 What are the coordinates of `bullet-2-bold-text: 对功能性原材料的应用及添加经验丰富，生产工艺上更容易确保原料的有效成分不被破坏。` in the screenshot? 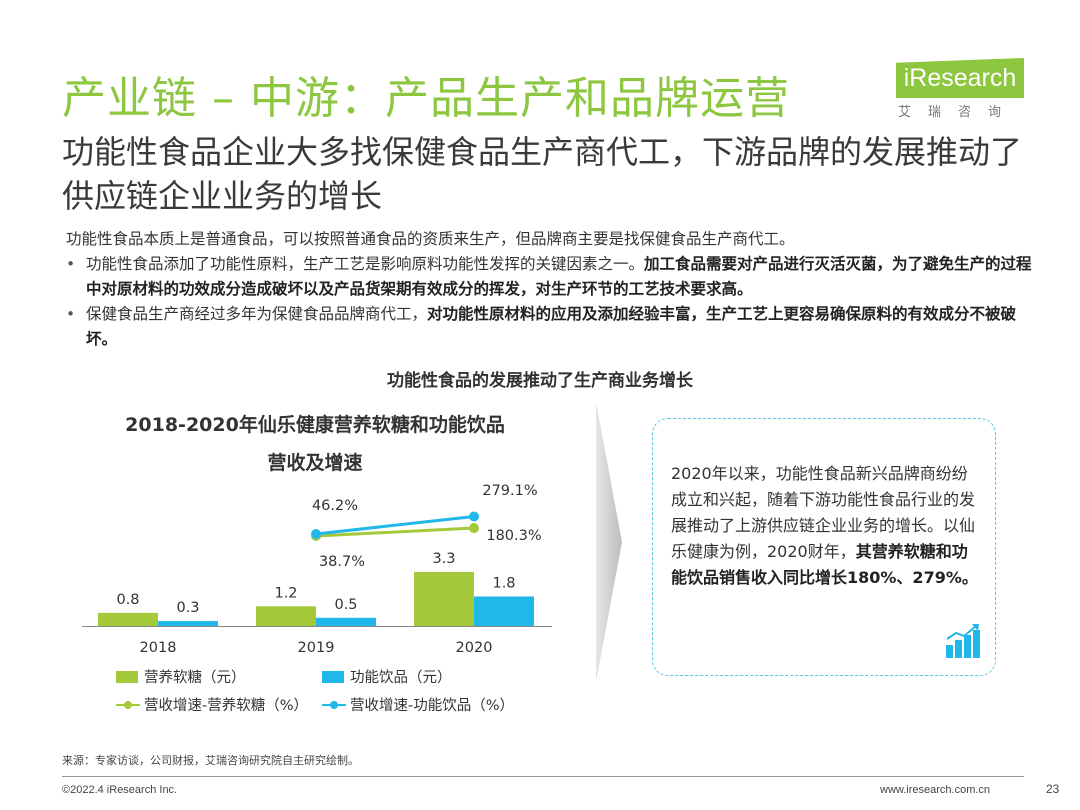 It's located at (551, 326).